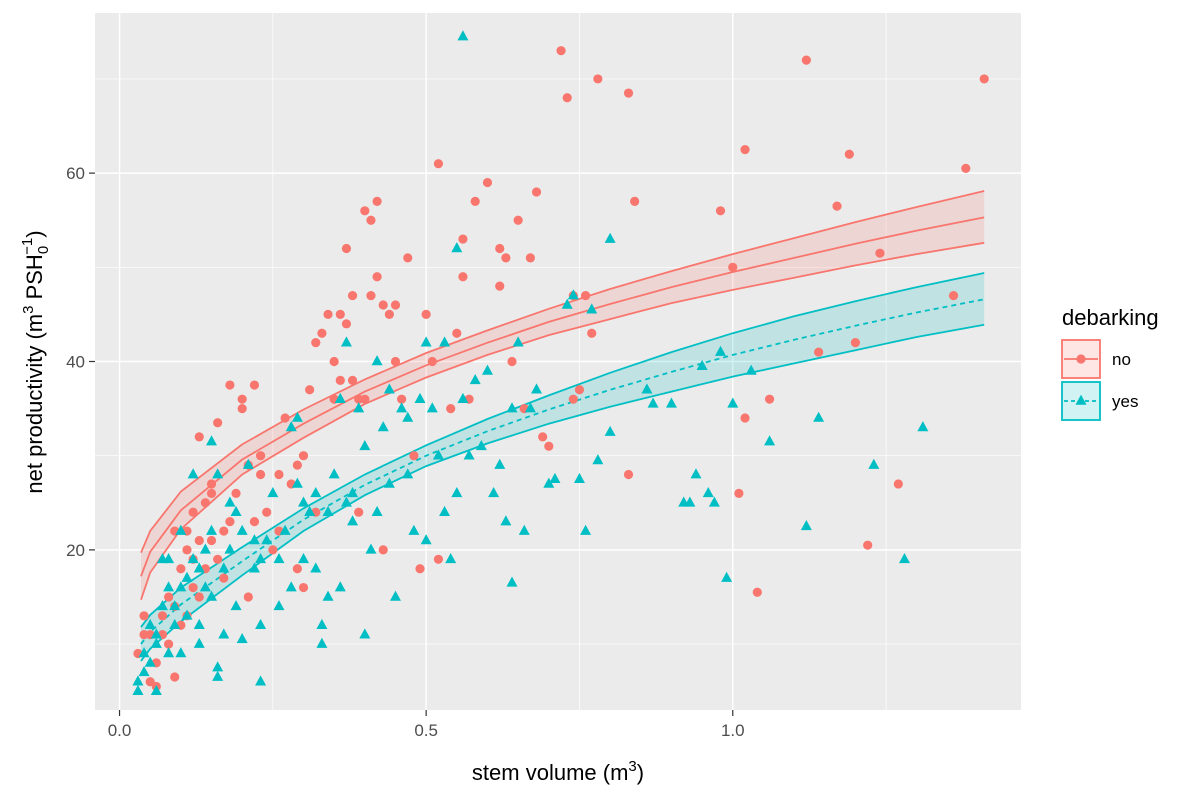 The image size is (1200, 800). I want to click on y-tick-label: 40, so click(75, 362).